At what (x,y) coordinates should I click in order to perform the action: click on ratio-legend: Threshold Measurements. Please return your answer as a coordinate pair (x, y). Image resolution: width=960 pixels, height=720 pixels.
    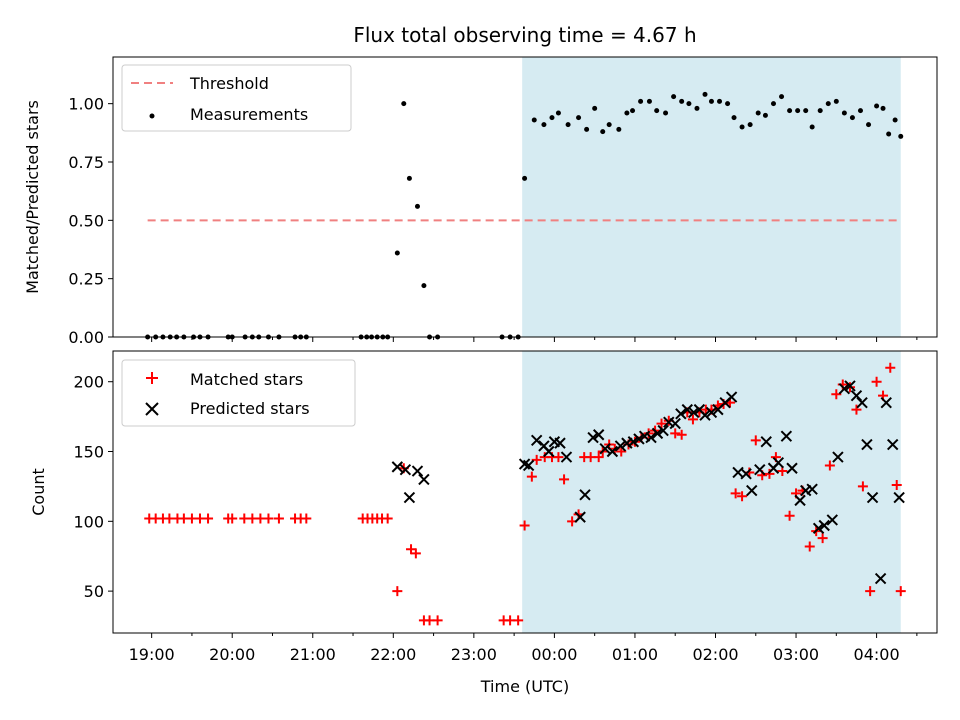
    Looking at the image, I should click on (236, 98).